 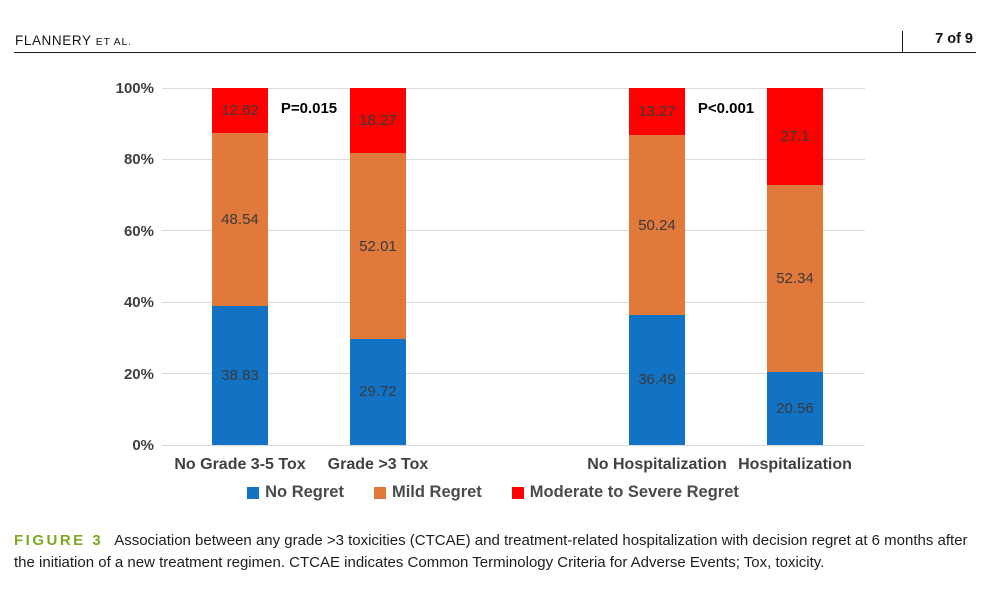 I want to click on bar-segment: 36.49, so click(x=657, y=379).